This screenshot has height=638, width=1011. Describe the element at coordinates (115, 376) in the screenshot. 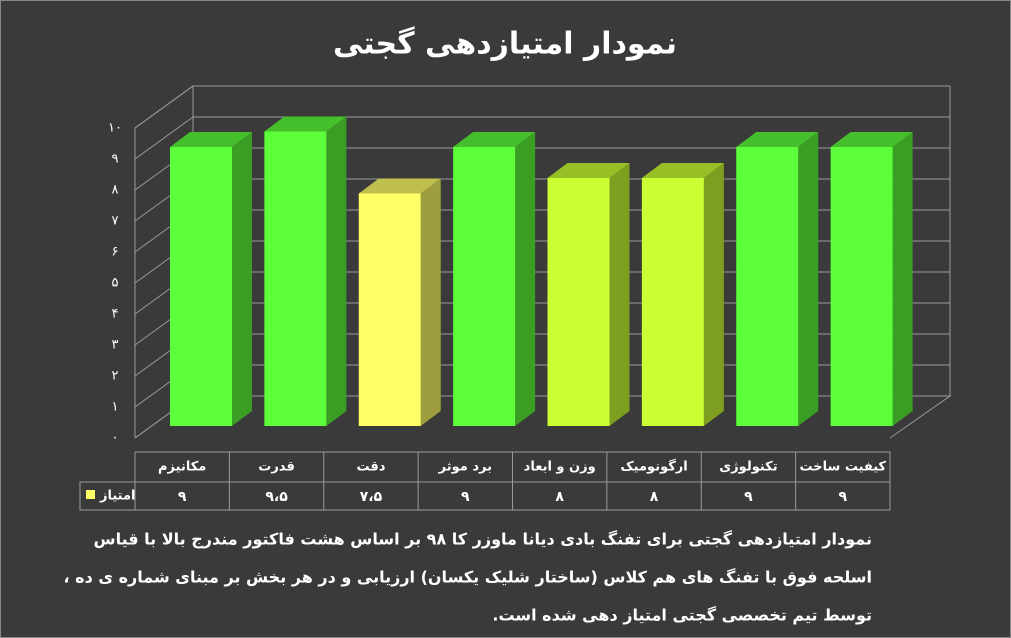

I see `y-tick-label: ۲` at that location.